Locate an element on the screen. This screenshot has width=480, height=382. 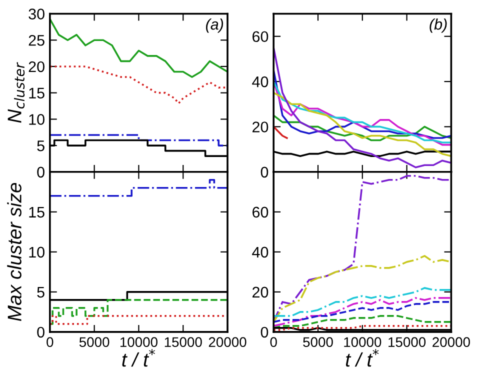
annotation: (b) is located at coordinates (438, 25).